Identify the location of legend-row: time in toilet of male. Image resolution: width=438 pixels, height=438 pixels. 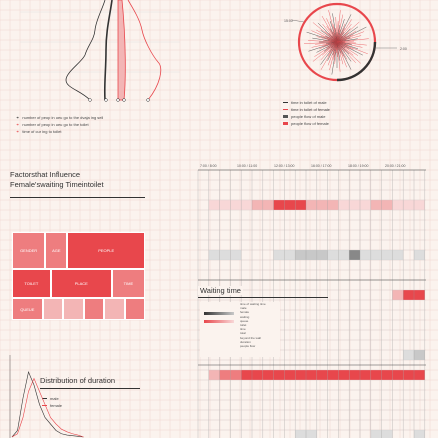
(306, 102).